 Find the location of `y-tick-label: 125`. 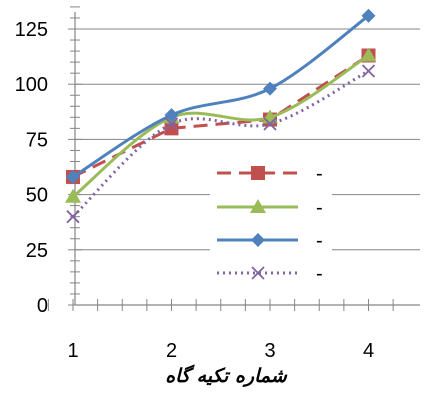

y-tick-label: 125 is located at coordinates (31, 30).